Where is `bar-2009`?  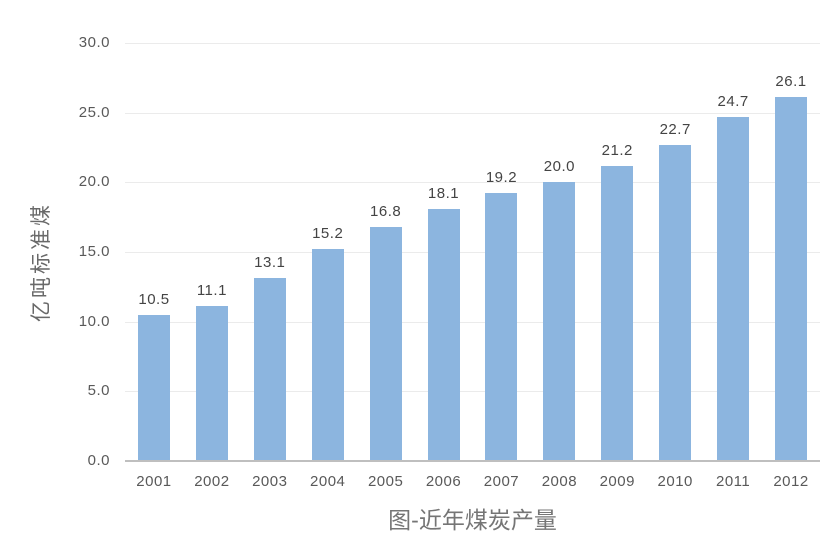
bar-2009 is located at coordinates (617, 313).